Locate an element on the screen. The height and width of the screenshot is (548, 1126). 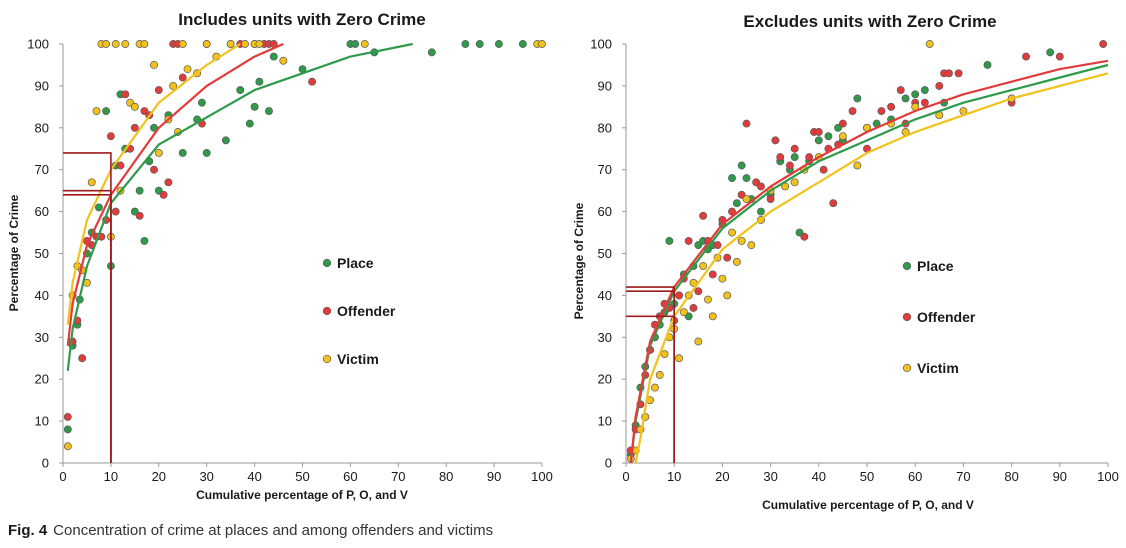
figure-caption-label: Fig. 4 is located at coordinates (28, 530).